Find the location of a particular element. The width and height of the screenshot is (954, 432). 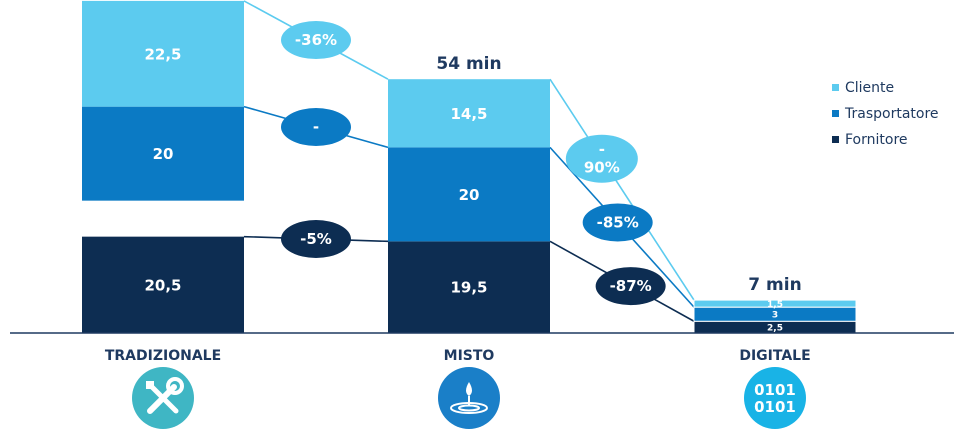

legend: Cliente Trasportatore Fornitore is located at coordinates (885, 114).